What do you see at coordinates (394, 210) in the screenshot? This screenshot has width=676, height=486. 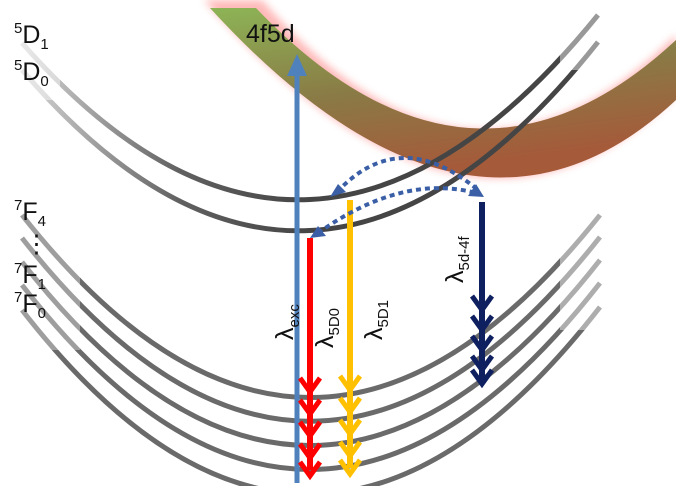 I see `transfer-arc-lower` at bounding box center [394, 210].